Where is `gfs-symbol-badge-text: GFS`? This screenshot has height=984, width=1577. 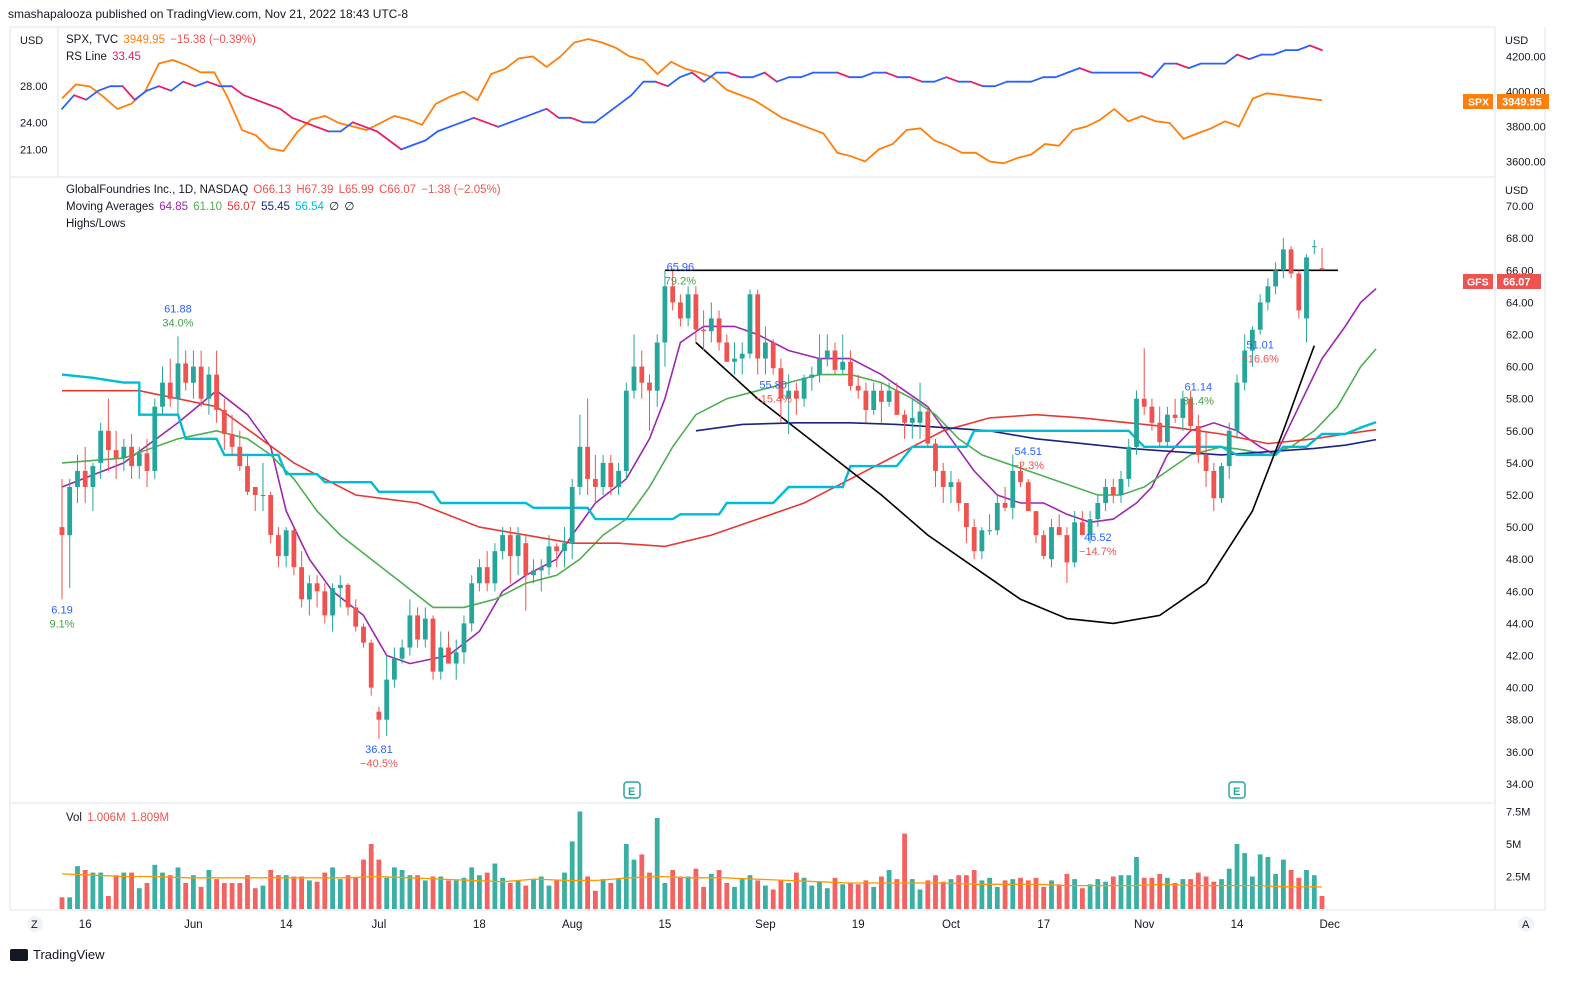
gfs-symbol-badge-text: GFS is located at coordinates (1478, 283).